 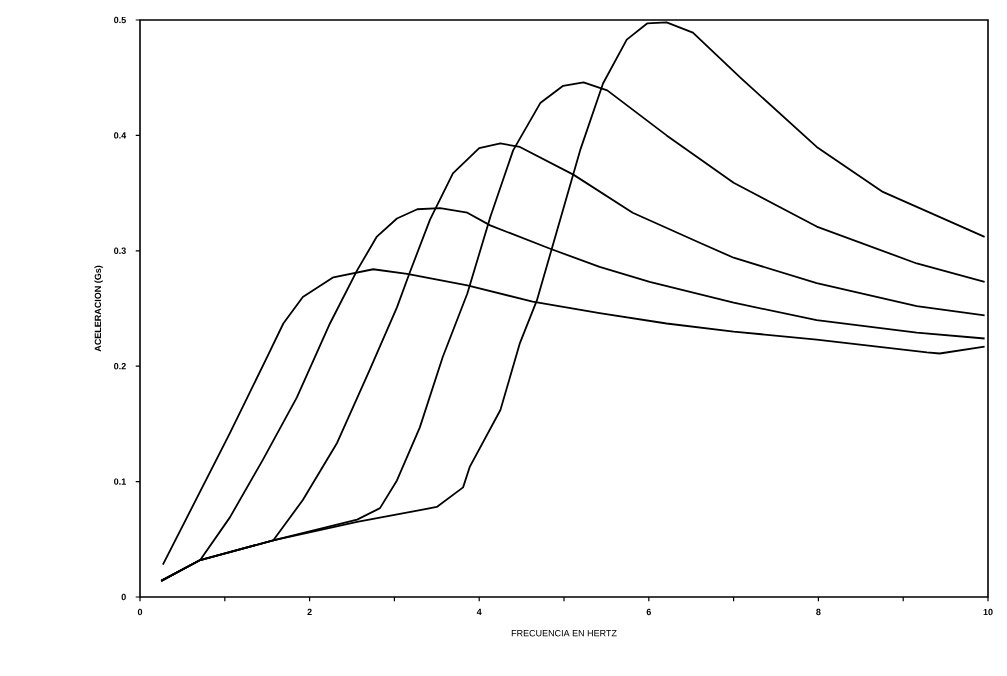 I want to click on x-tick-label: 6, so click(x=648, y=612).